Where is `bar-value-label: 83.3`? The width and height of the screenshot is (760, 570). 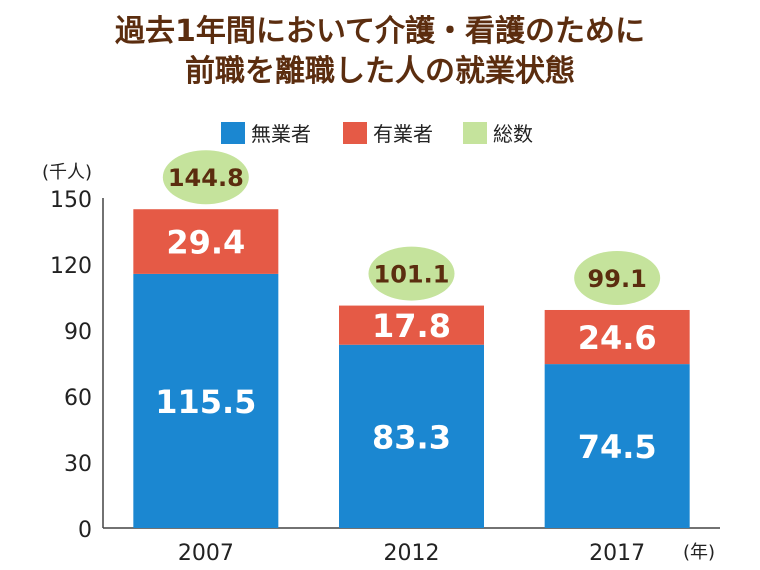 bar-value-label: 83.3 is located at coordinates (411, 437).